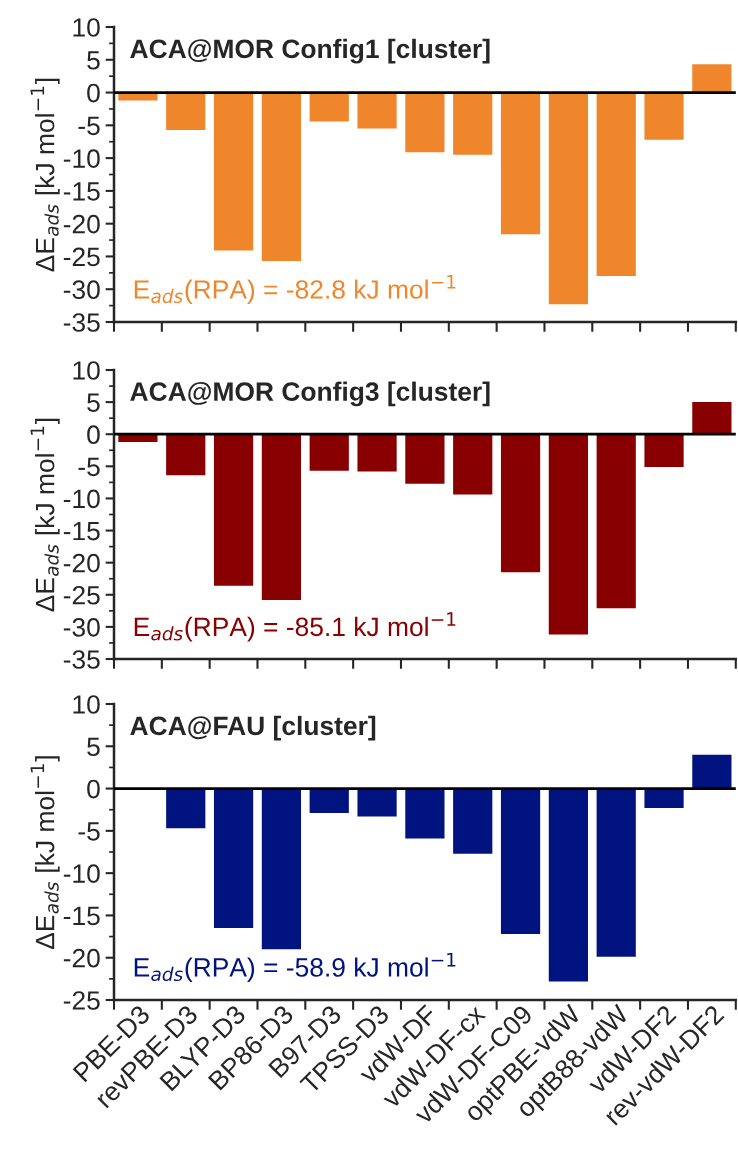 This screenshot has width=738, height=1157. What do you see at coordinates (310, 394) in the screenshot?
I see `chart-title: ACA@MOR Config3 [cluster]` at bounding box center [310, 394].